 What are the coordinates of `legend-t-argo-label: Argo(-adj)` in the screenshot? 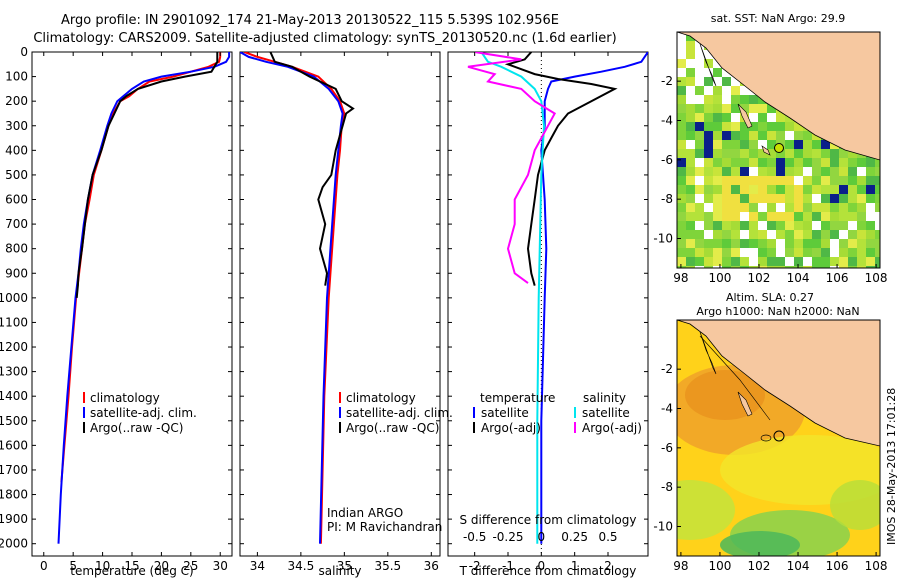 It's located at (511, 428).